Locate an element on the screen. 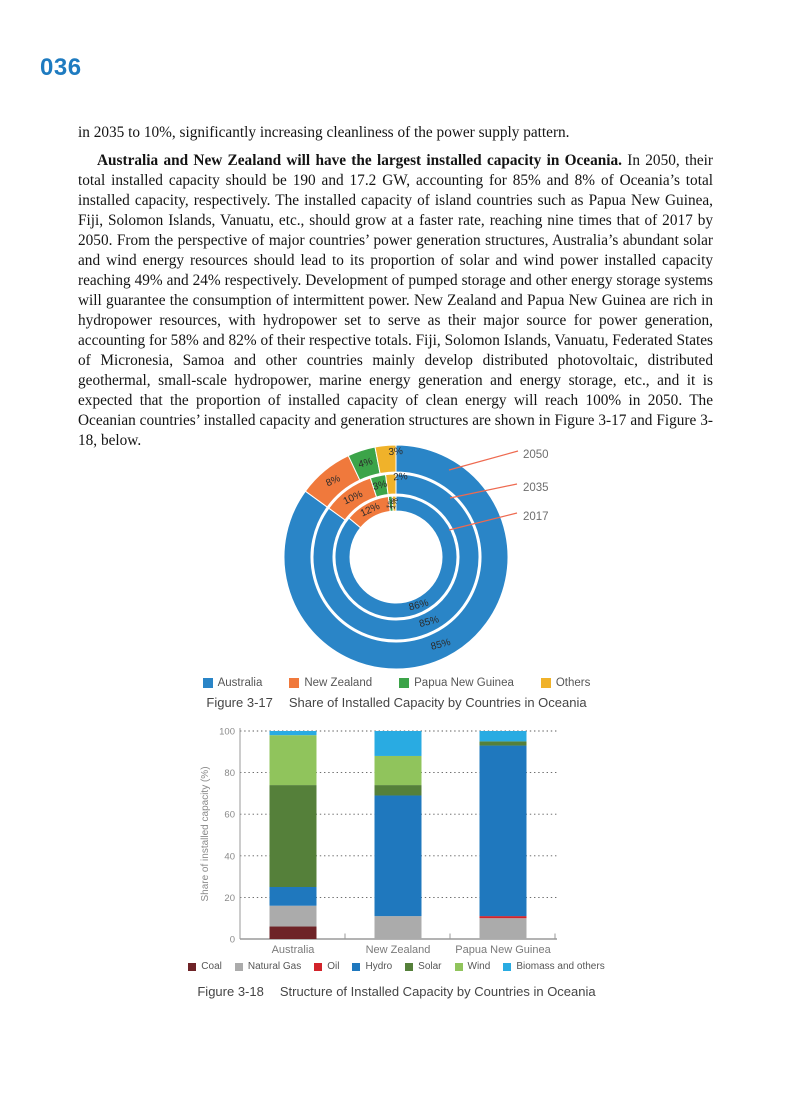 This screenshot has height=1100, width=793. legend-item: Papua New Guinea is located at coordinates (456, 683).